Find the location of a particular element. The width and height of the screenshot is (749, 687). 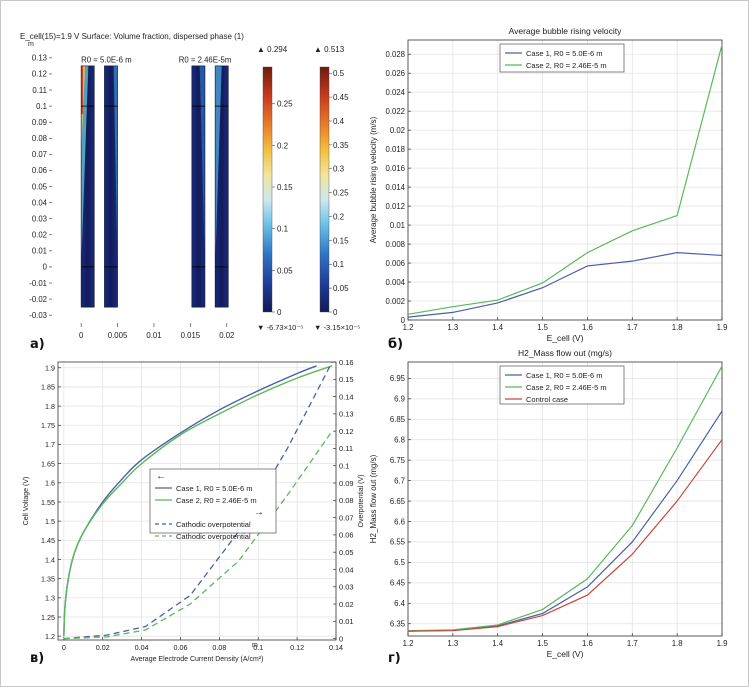

y2-tick-label: 0.11 is located at coordinates (346, 448).